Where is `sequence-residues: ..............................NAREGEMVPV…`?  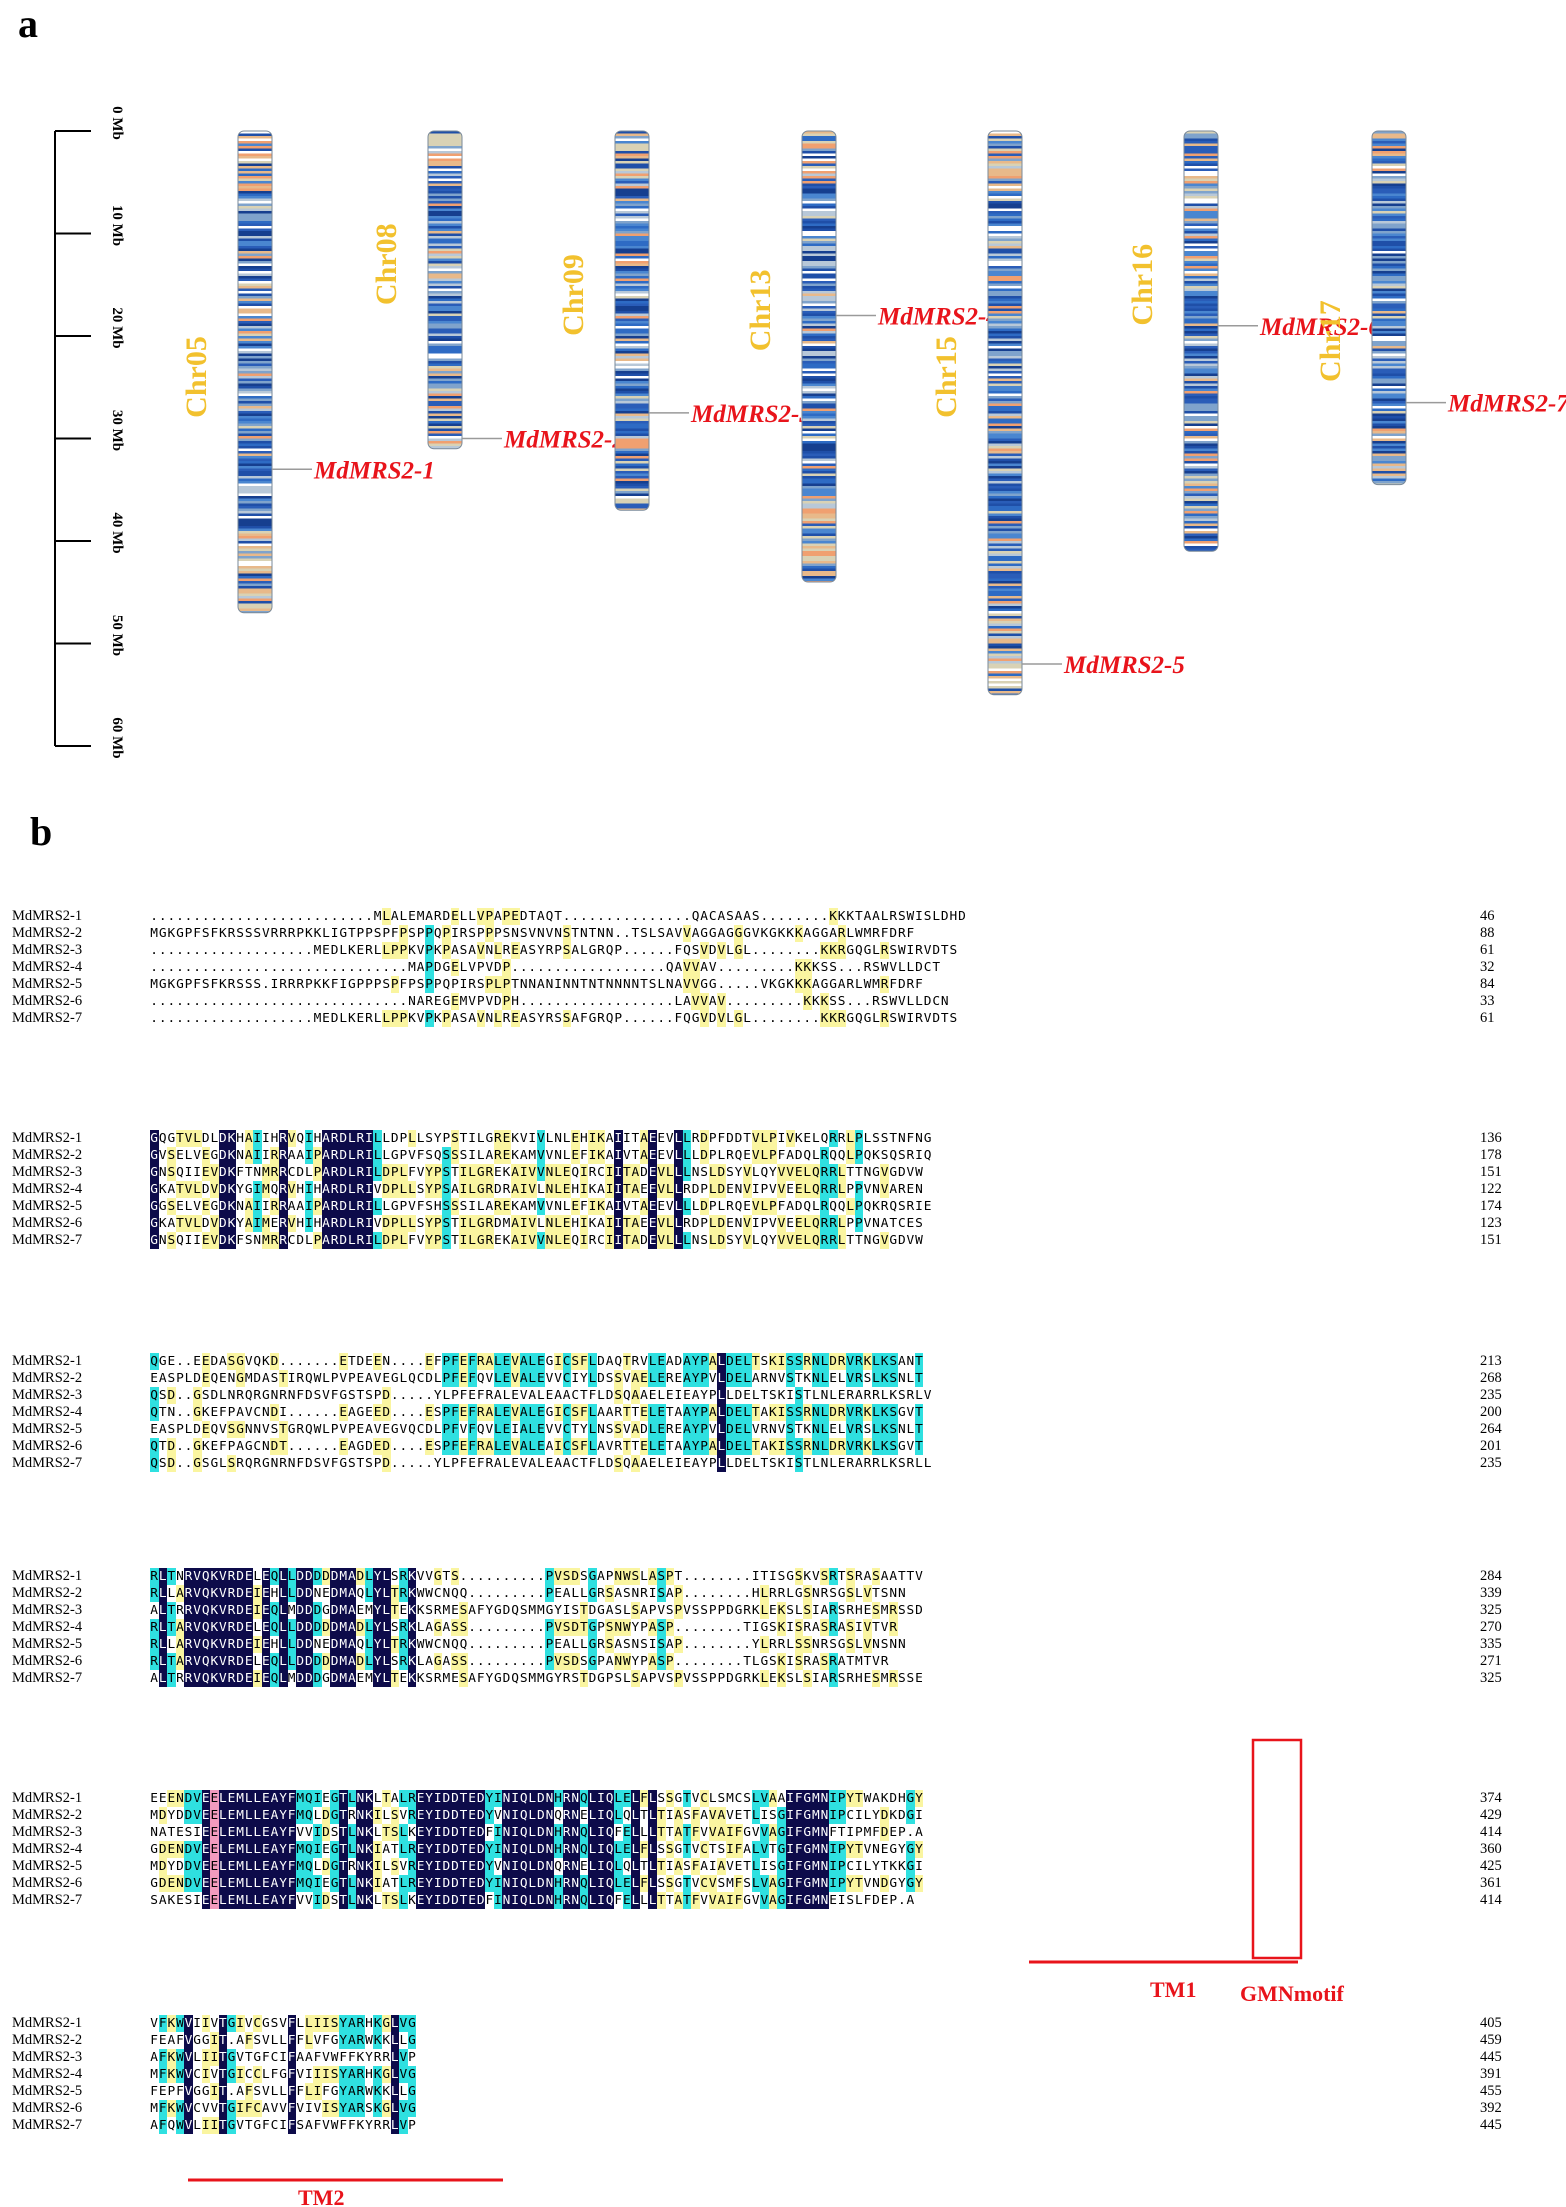 sequence-residues: ..............................NAREGEMVPV… is located at coordinates (549, 1001).